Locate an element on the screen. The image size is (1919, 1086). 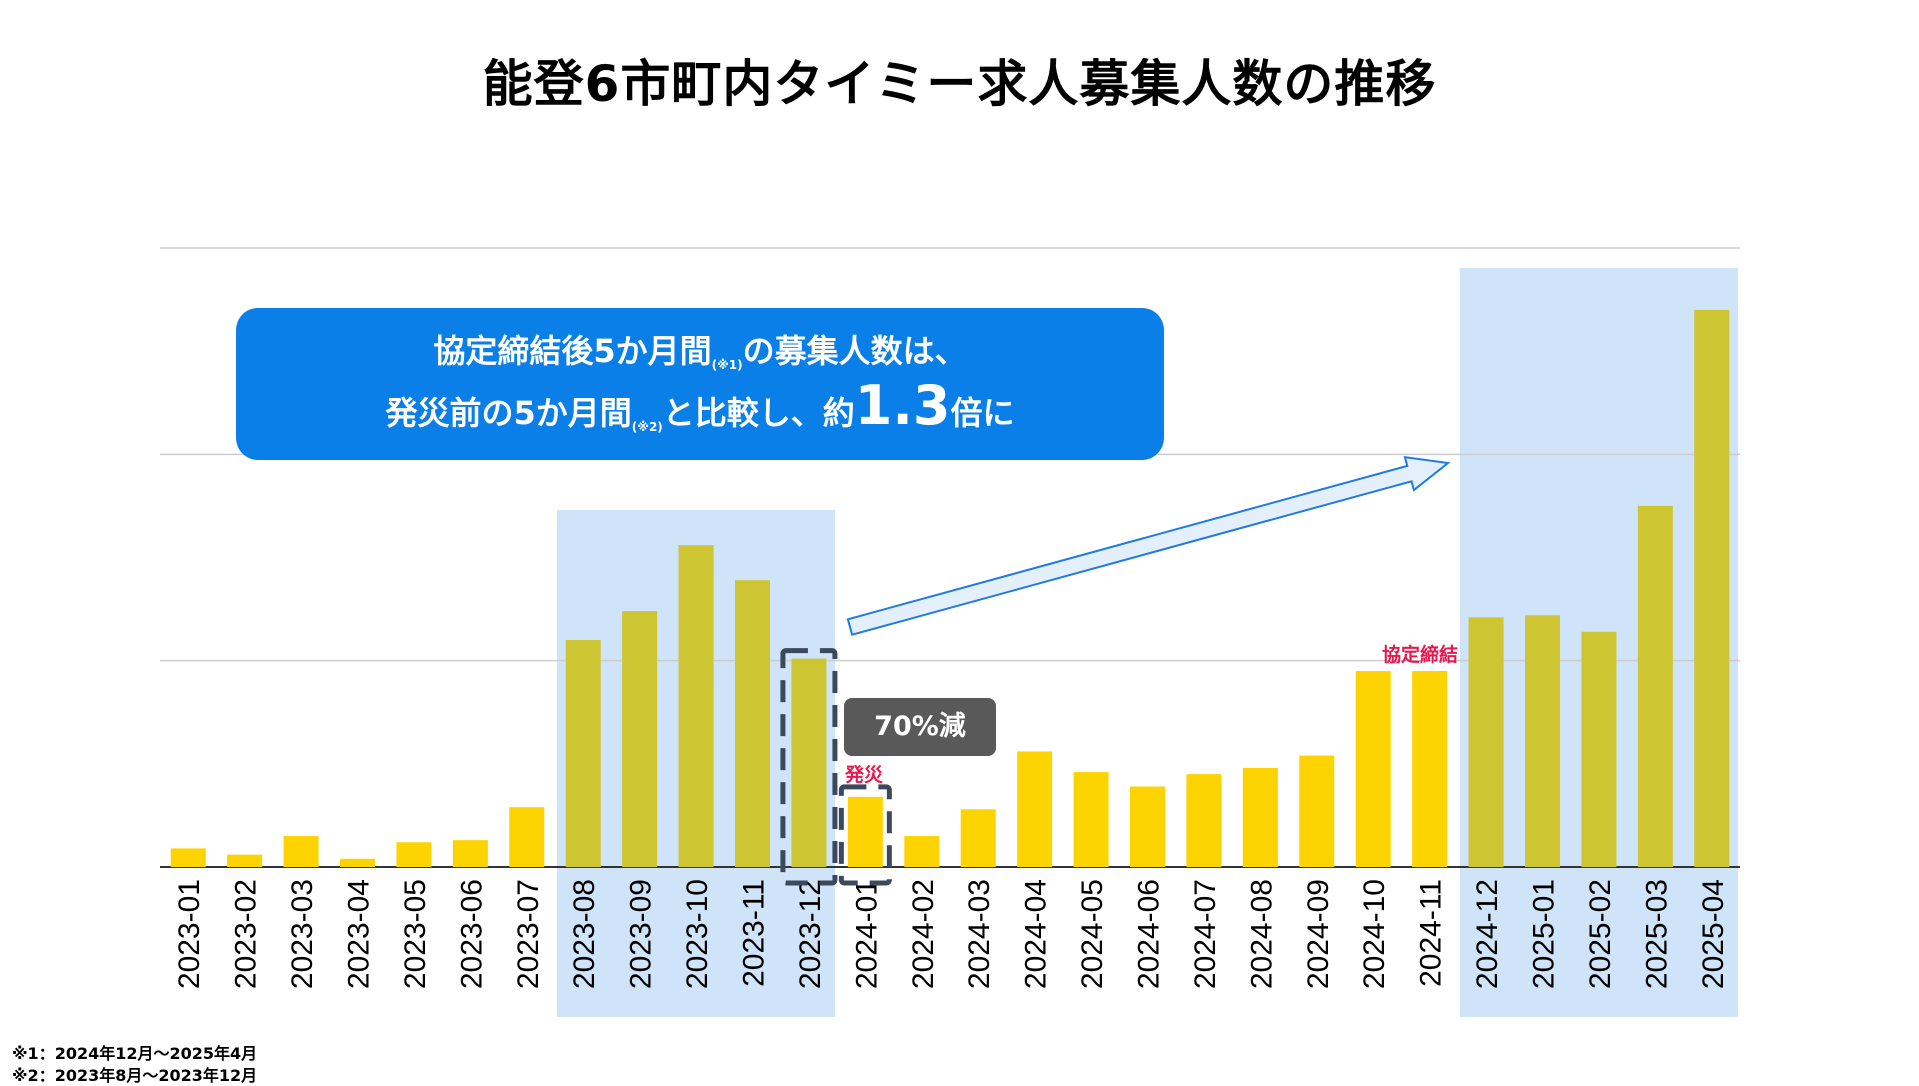
callout-line1-main: 協定締結後5か月間 is located at coordinates (572, 351).